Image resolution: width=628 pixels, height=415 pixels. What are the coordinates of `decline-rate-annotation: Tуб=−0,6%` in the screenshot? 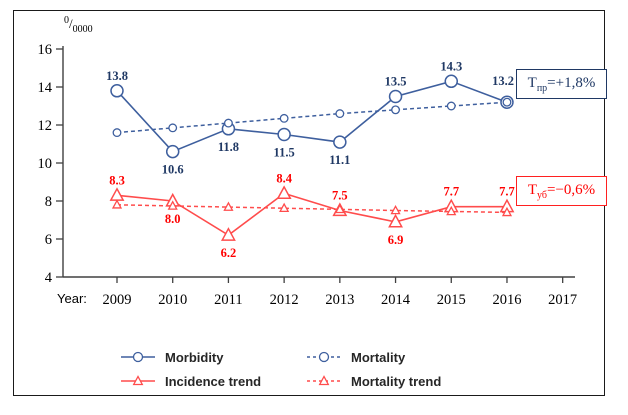 It's located at (561, 191).